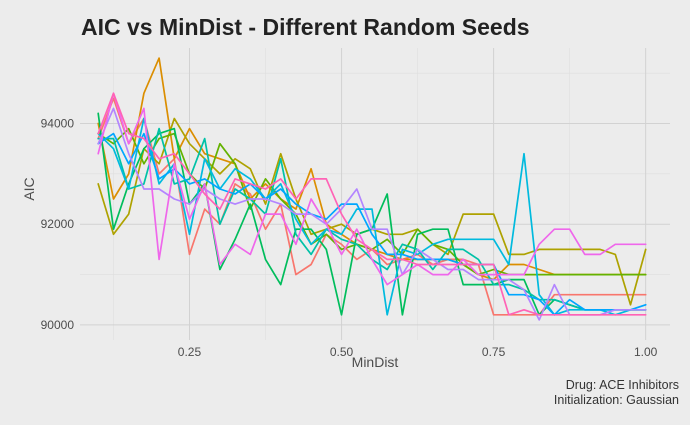 This screenshot has height=425, width=690. Describe the element at coordinates (622, 385) in the screenshot. I see `caption-drug: Drug: ACE Inhibitors` at that location.